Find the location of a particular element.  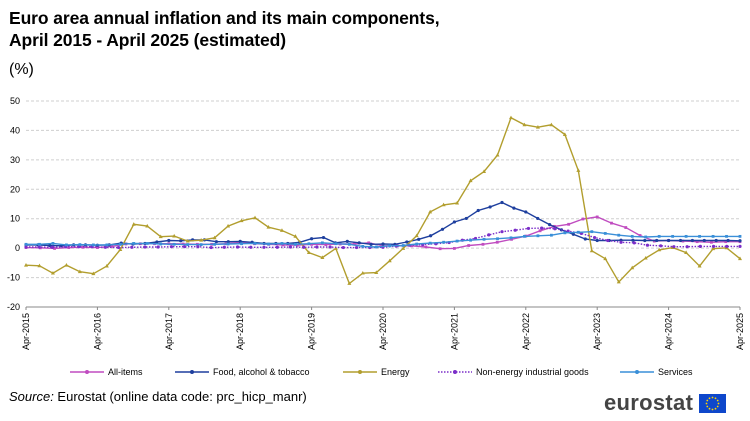

y-tick-label: 30 is located at coordinates (15, 160).